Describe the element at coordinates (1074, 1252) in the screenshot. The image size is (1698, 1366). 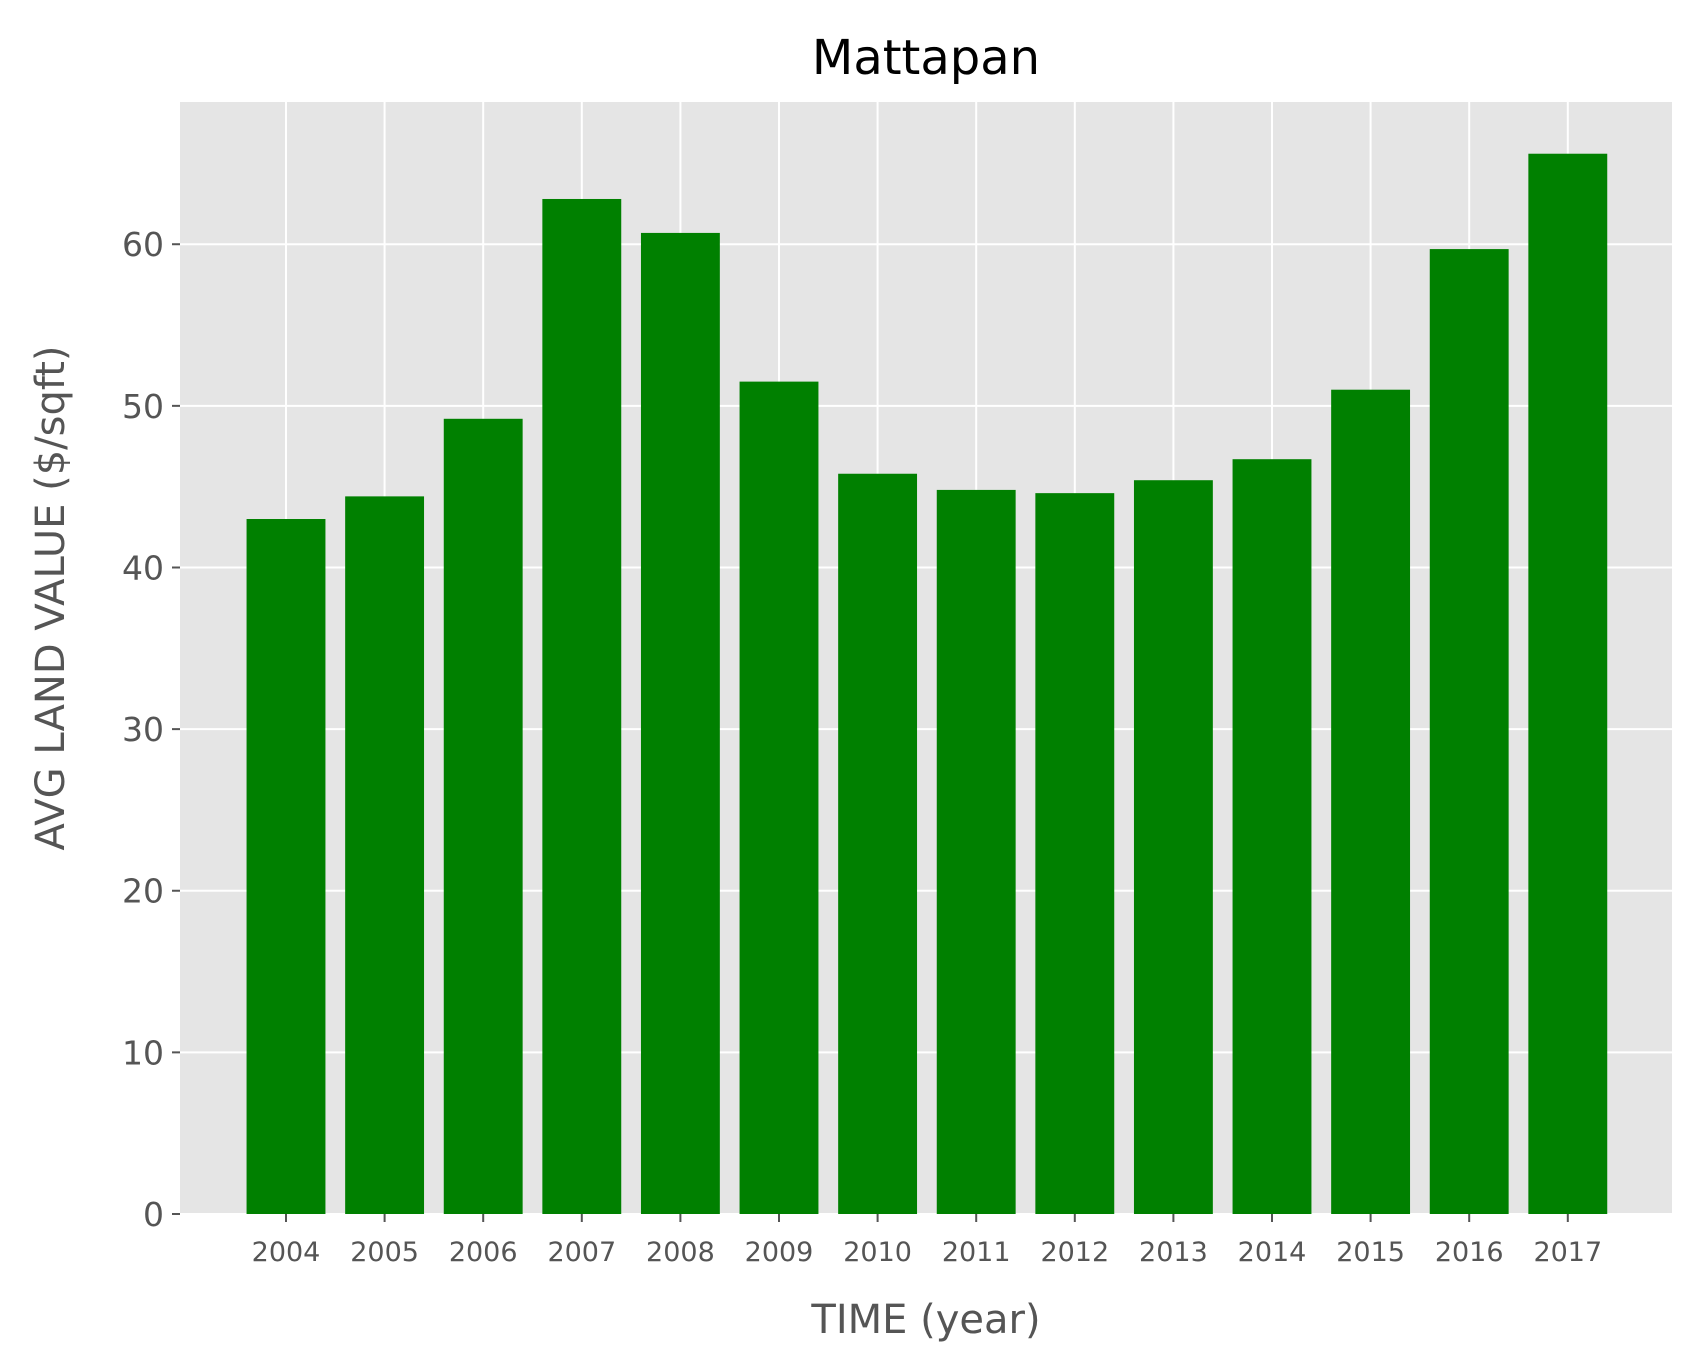
I see `x-tick-label: 2012` at that location.